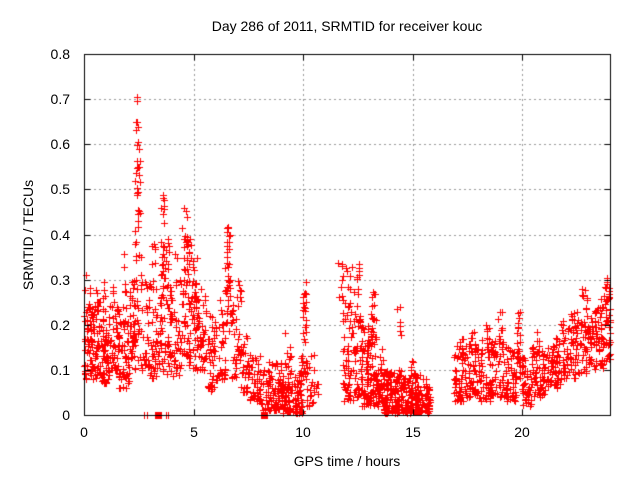 The height and width of the screenshot is (480, 640). I want to click on y-tick-label: 0, so click(66, 415).